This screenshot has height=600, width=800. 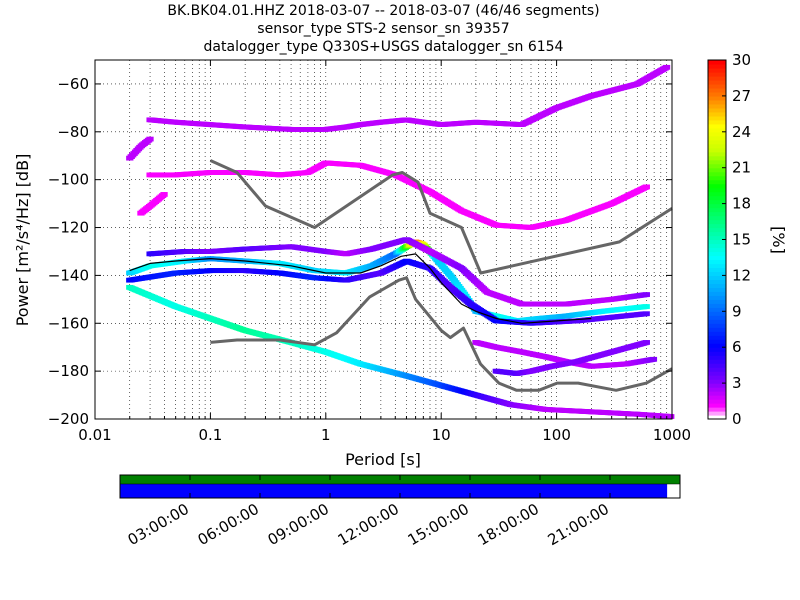 What do you see at coordinates (741, 275) in the screenshot?
I see `colorbar-tick-label: 12` at bounding box center [741, 275].